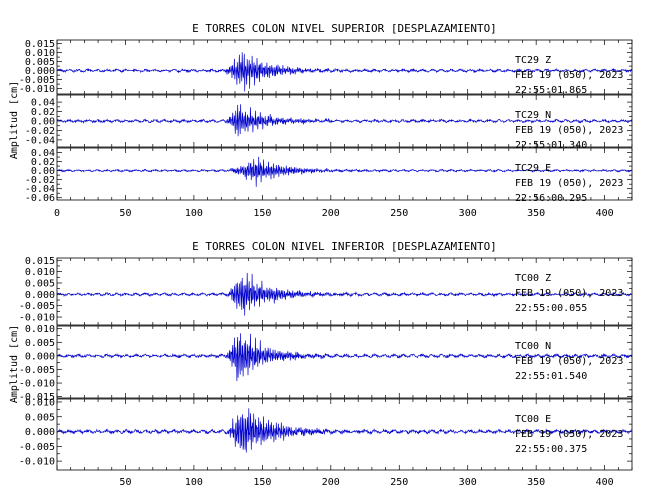 The width and height of the screenshot is (650, 500). What do you see at coordinates (533, 278) in the screenshot?
I see `station-label: TC00 Z` at bounding box center [533, 278].